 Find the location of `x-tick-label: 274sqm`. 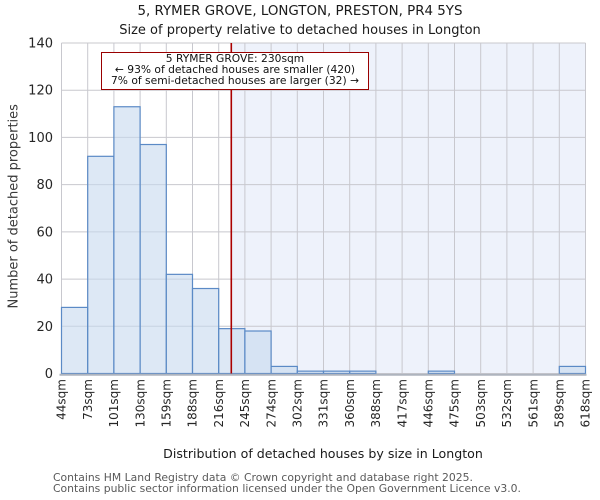

x-tick-label: 274sqm is located at coordinates (271, 403).